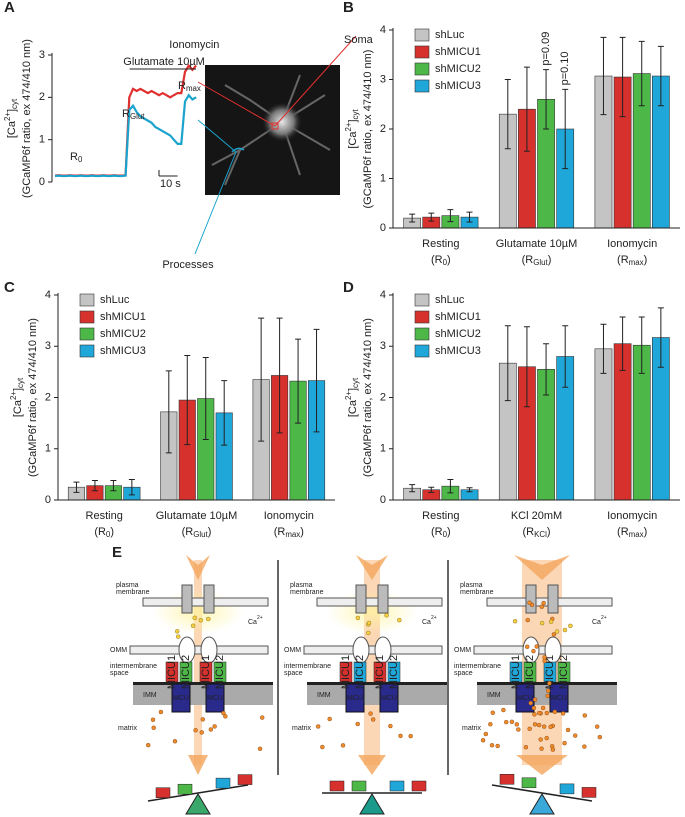 The width and height of the screenshot is (685, 817). I want to click on x-tick-sublabel: (RGlut), so click(537, 260).